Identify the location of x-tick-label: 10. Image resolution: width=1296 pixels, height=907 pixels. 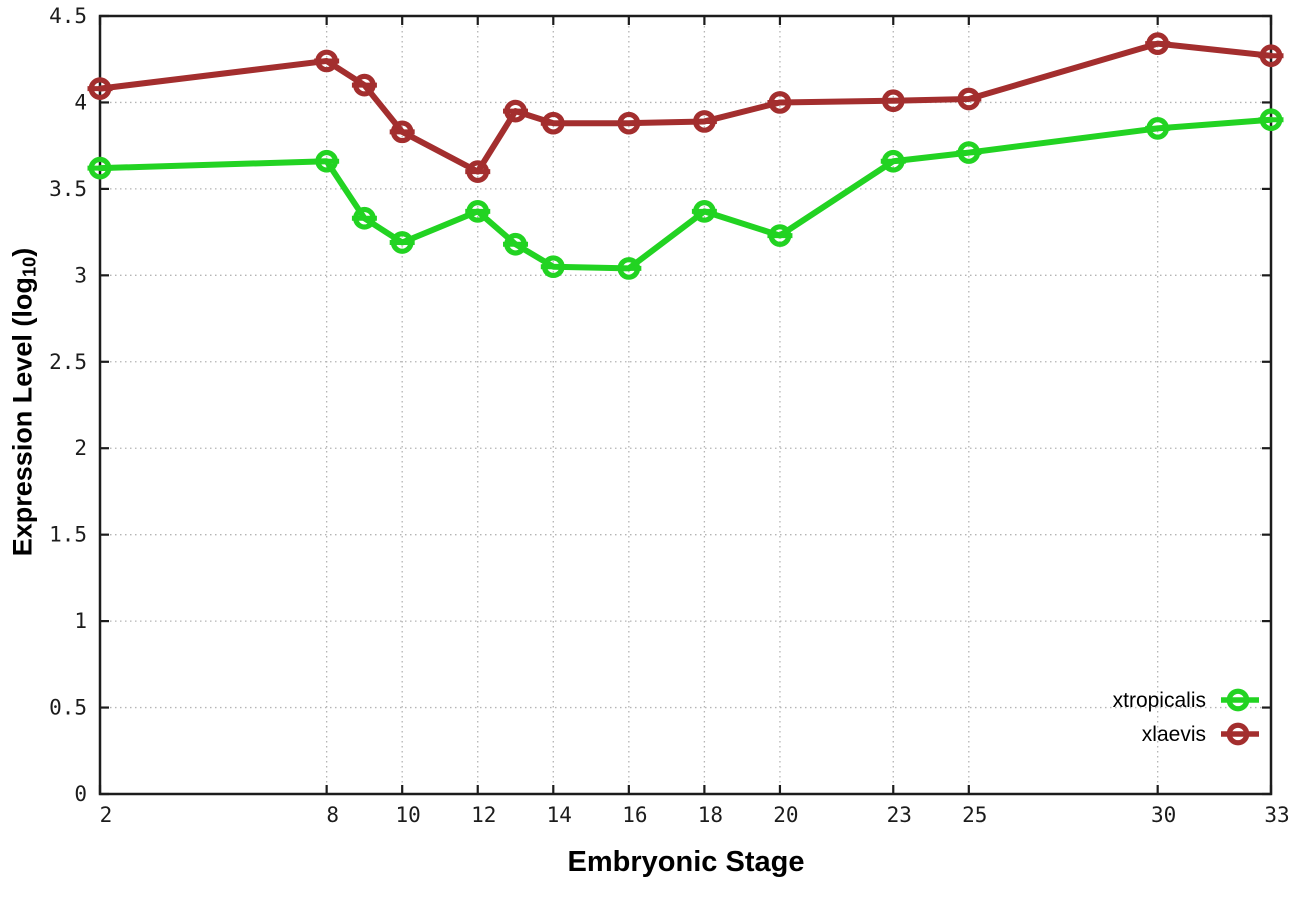
(408, 815).